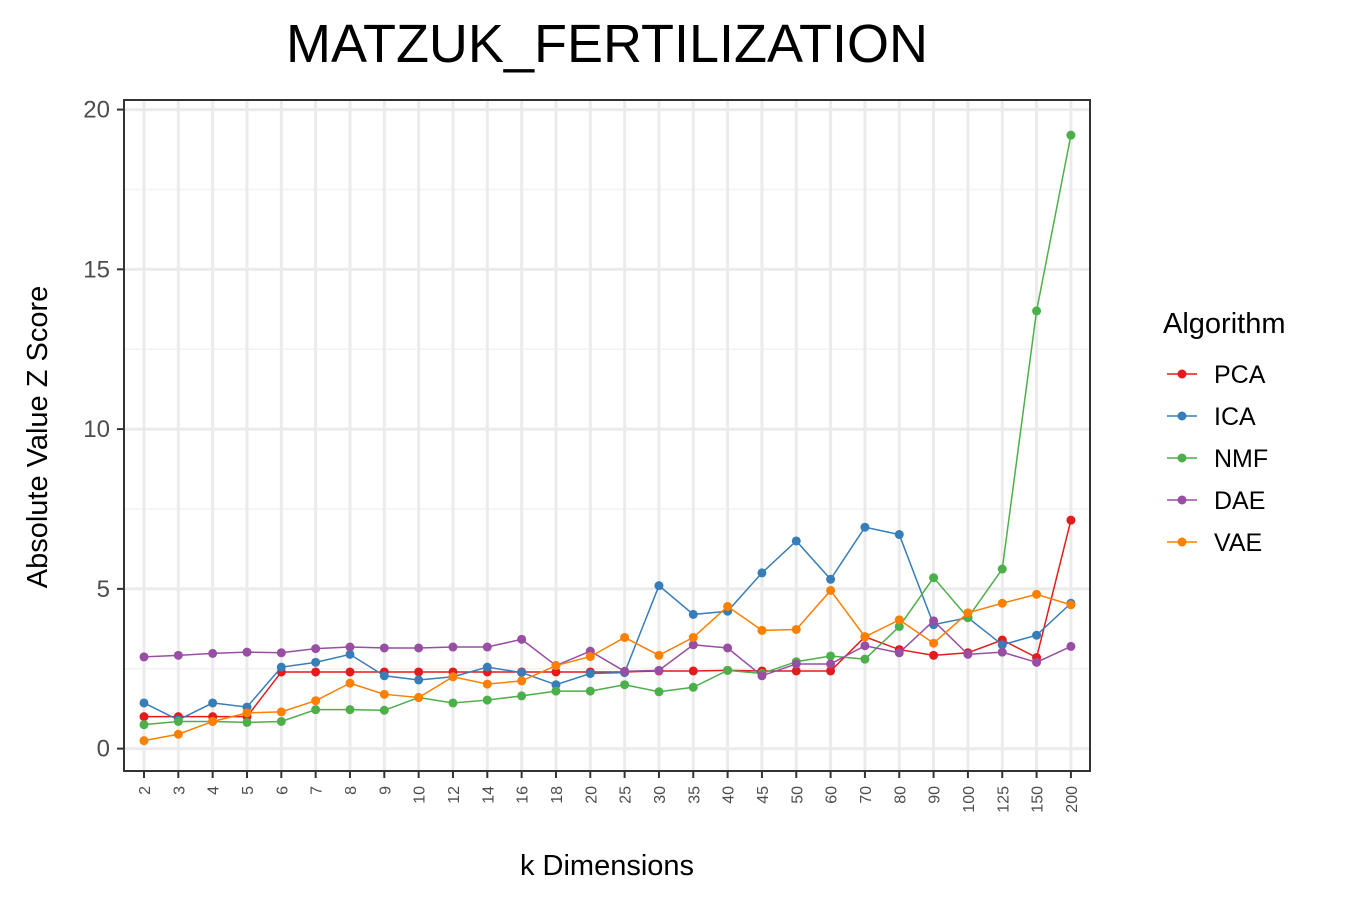  Describe the element at coordinates (607, 44) in the screenshot. I see `chart-title: MATZUK_FERTILIZATION` at that location.